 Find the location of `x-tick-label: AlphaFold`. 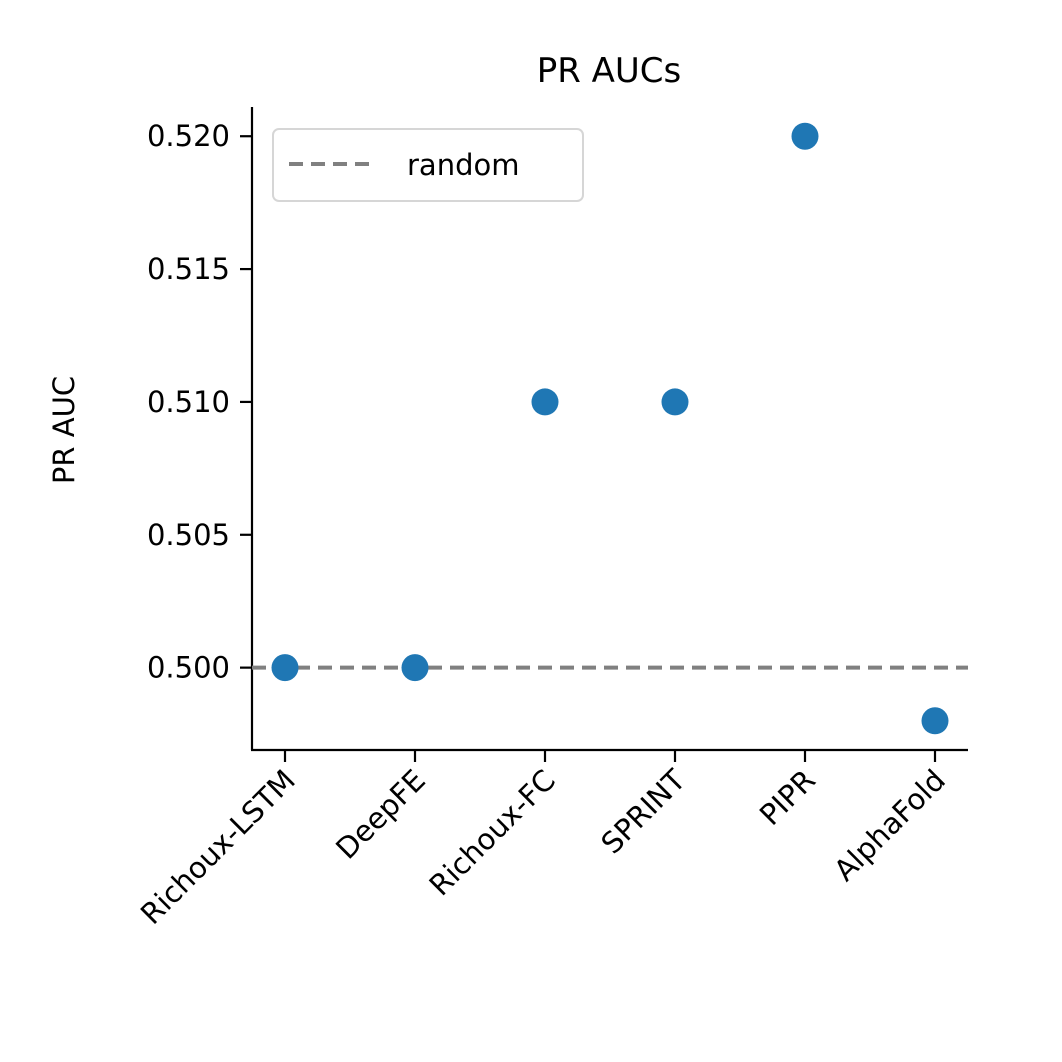

x-tick-label: AlphaFold is located at coordinates (889, 825).